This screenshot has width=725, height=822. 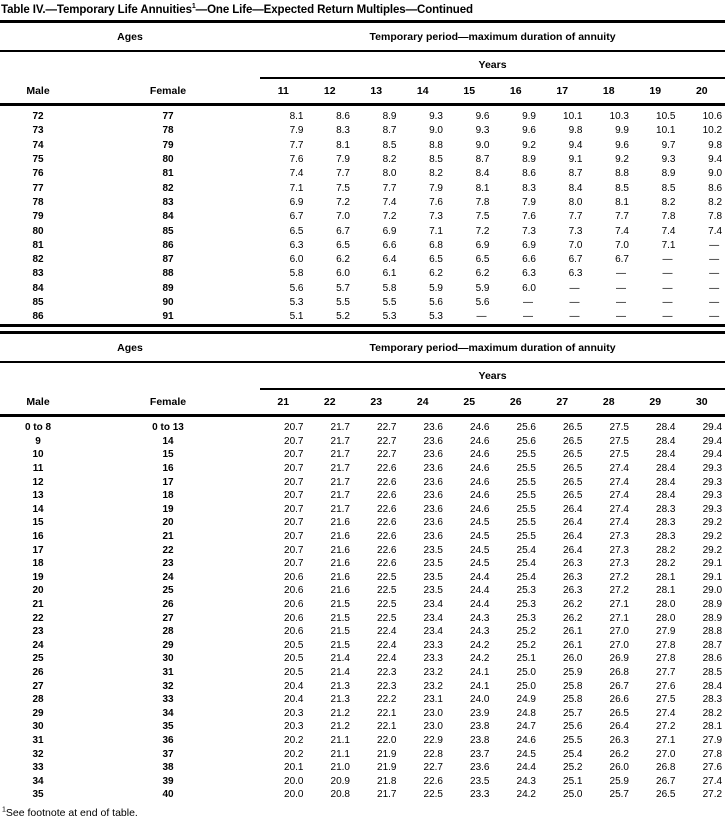 I want to click on multiple-value-cell: 20.6, so click(x=294, y=618).